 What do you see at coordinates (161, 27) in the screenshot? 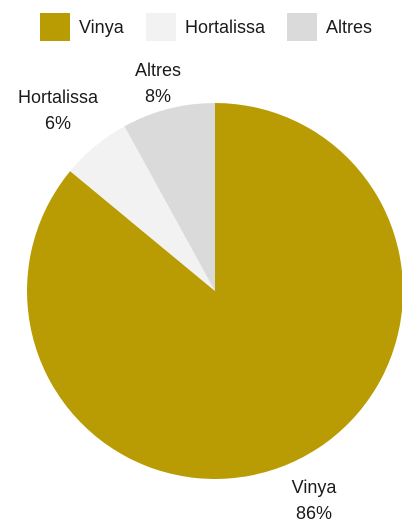
I see `legend-swatch-hortalissa` at bounding box center [161, 27].